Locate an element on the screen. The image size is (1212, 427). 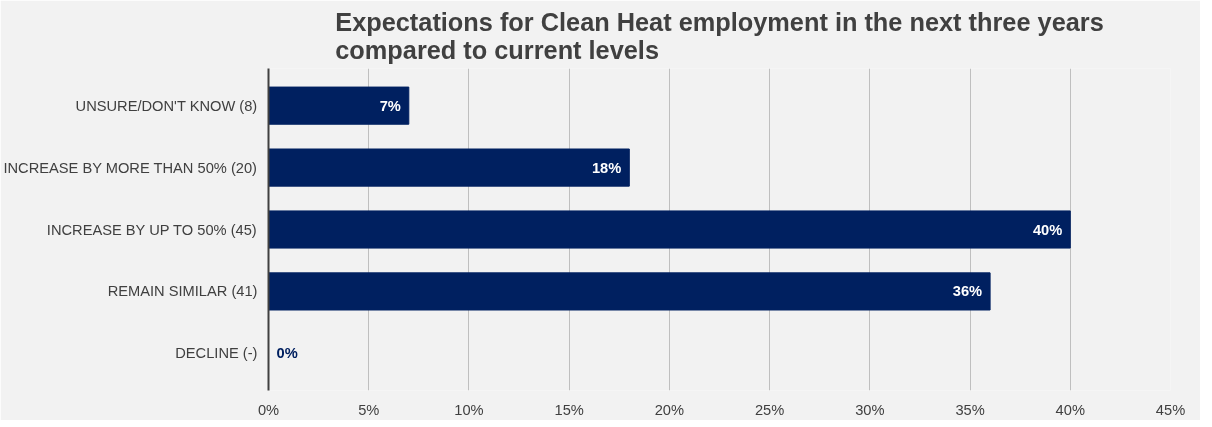
data-label: 36% is located at coordinates (967, 291).